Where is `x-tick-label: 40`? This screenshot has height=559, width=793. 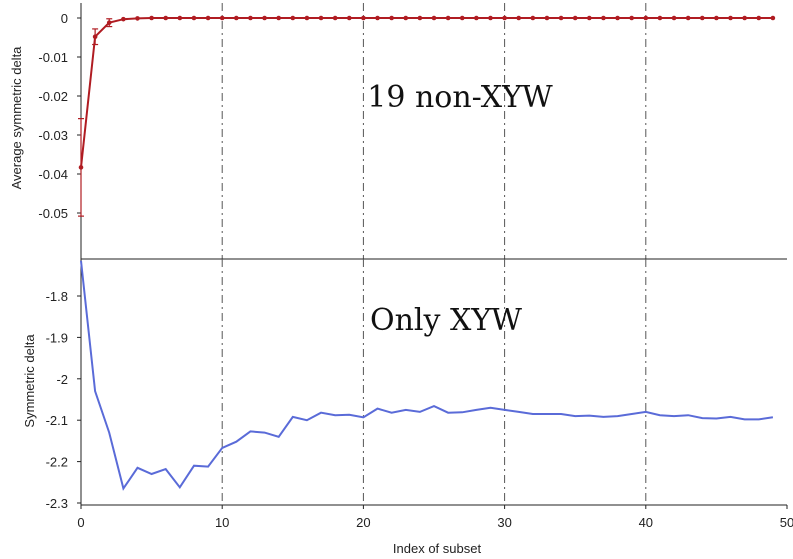
x-tick-label: 40 is located at coordinates (646, 522).